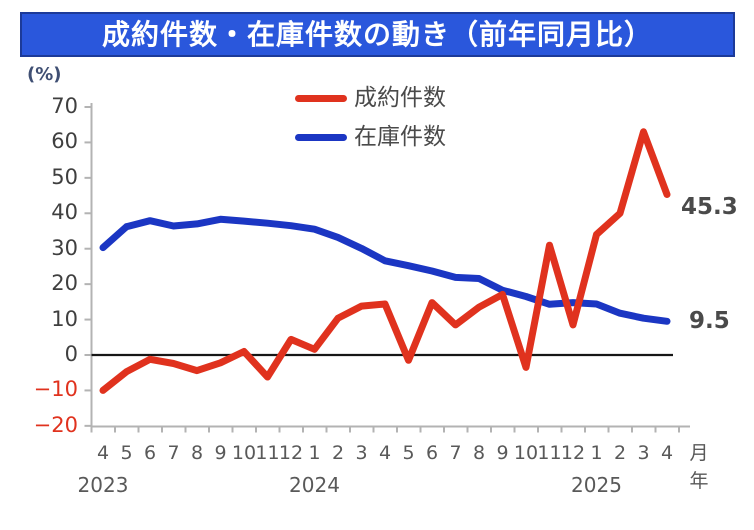 Image resolution: width=754 pixels, height=530 pixels. I want to click on x-axis-month-unit: 月, so click(699, 453).